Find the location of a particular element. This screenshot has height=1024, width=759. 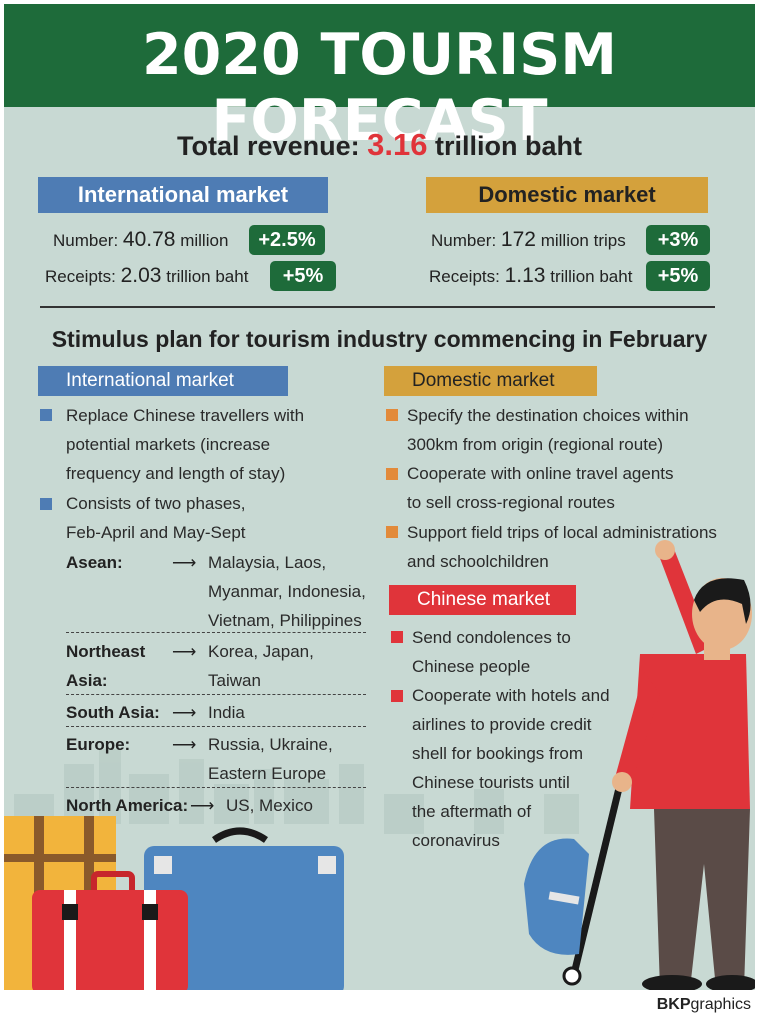

publisher-credit: BKPgraphics is located at coordinates (704, 1005).